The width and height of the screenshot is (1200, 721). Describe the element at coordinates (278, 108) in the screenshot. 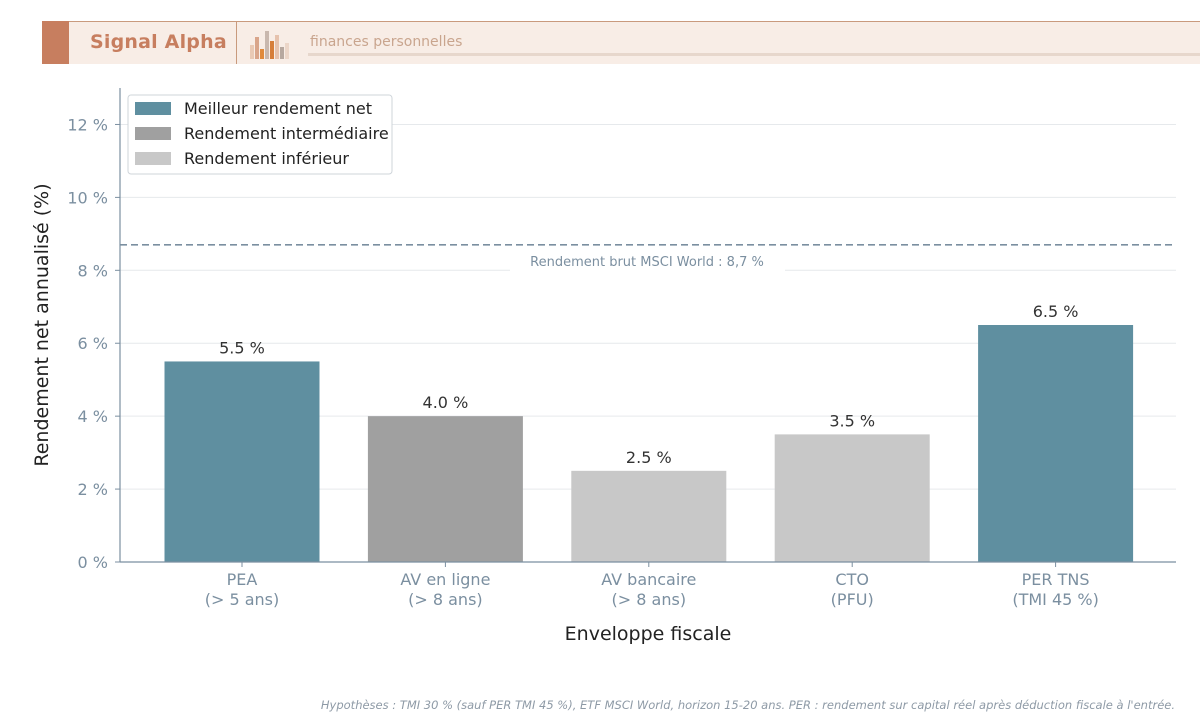

I see `legend-entry-label: Meilleur rendement net` at that location.